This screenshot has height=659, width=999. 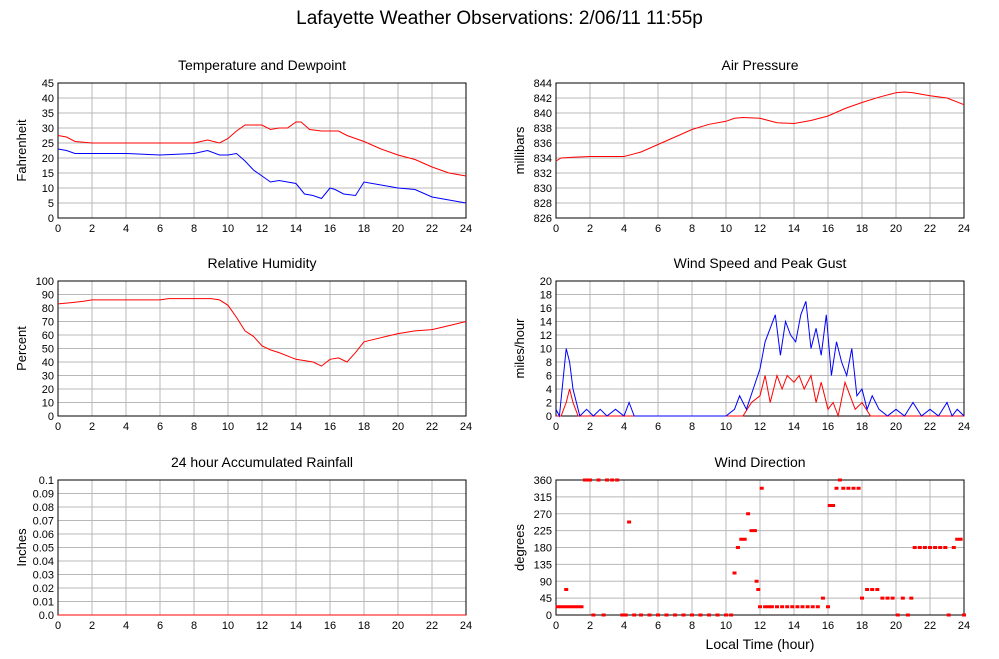 I want to click on x-axis-label: Local Time (hour), so click(x=760, y=644).